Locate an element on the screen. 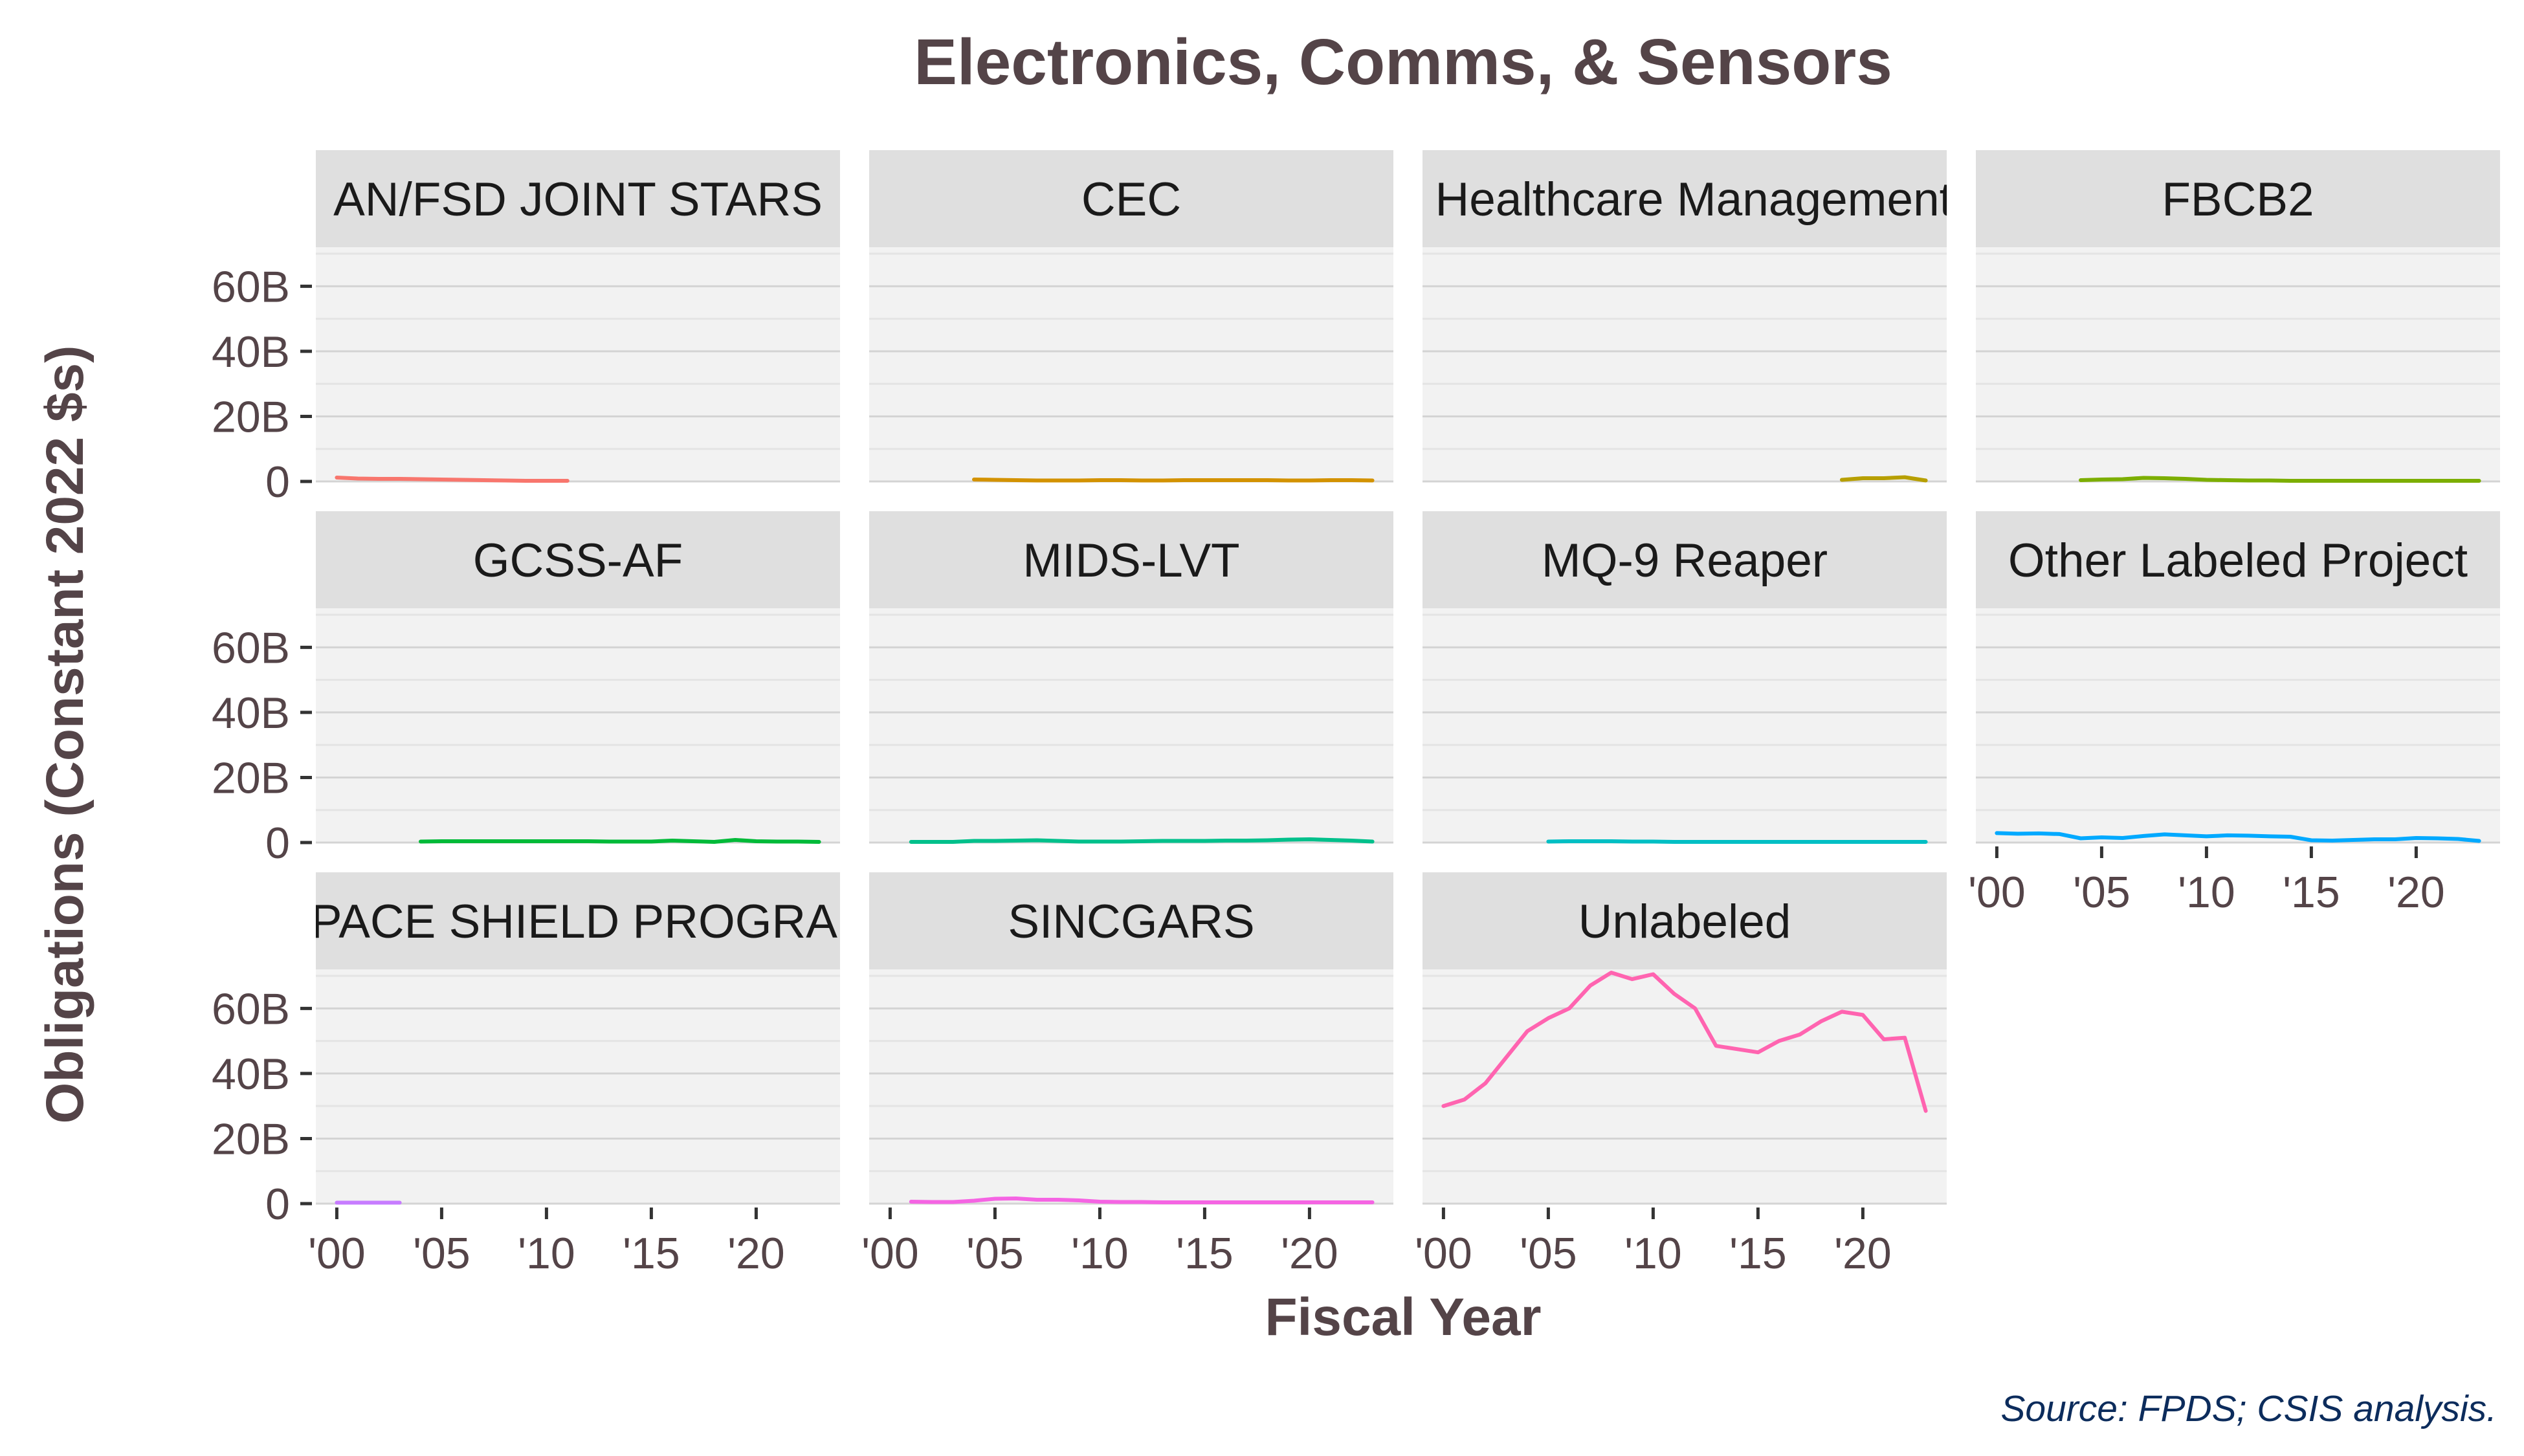 The height and width of the screenshot is (1456, 2524). facet-strip-label: MQ-9 Reaper is located at coordinates (1685, 561).